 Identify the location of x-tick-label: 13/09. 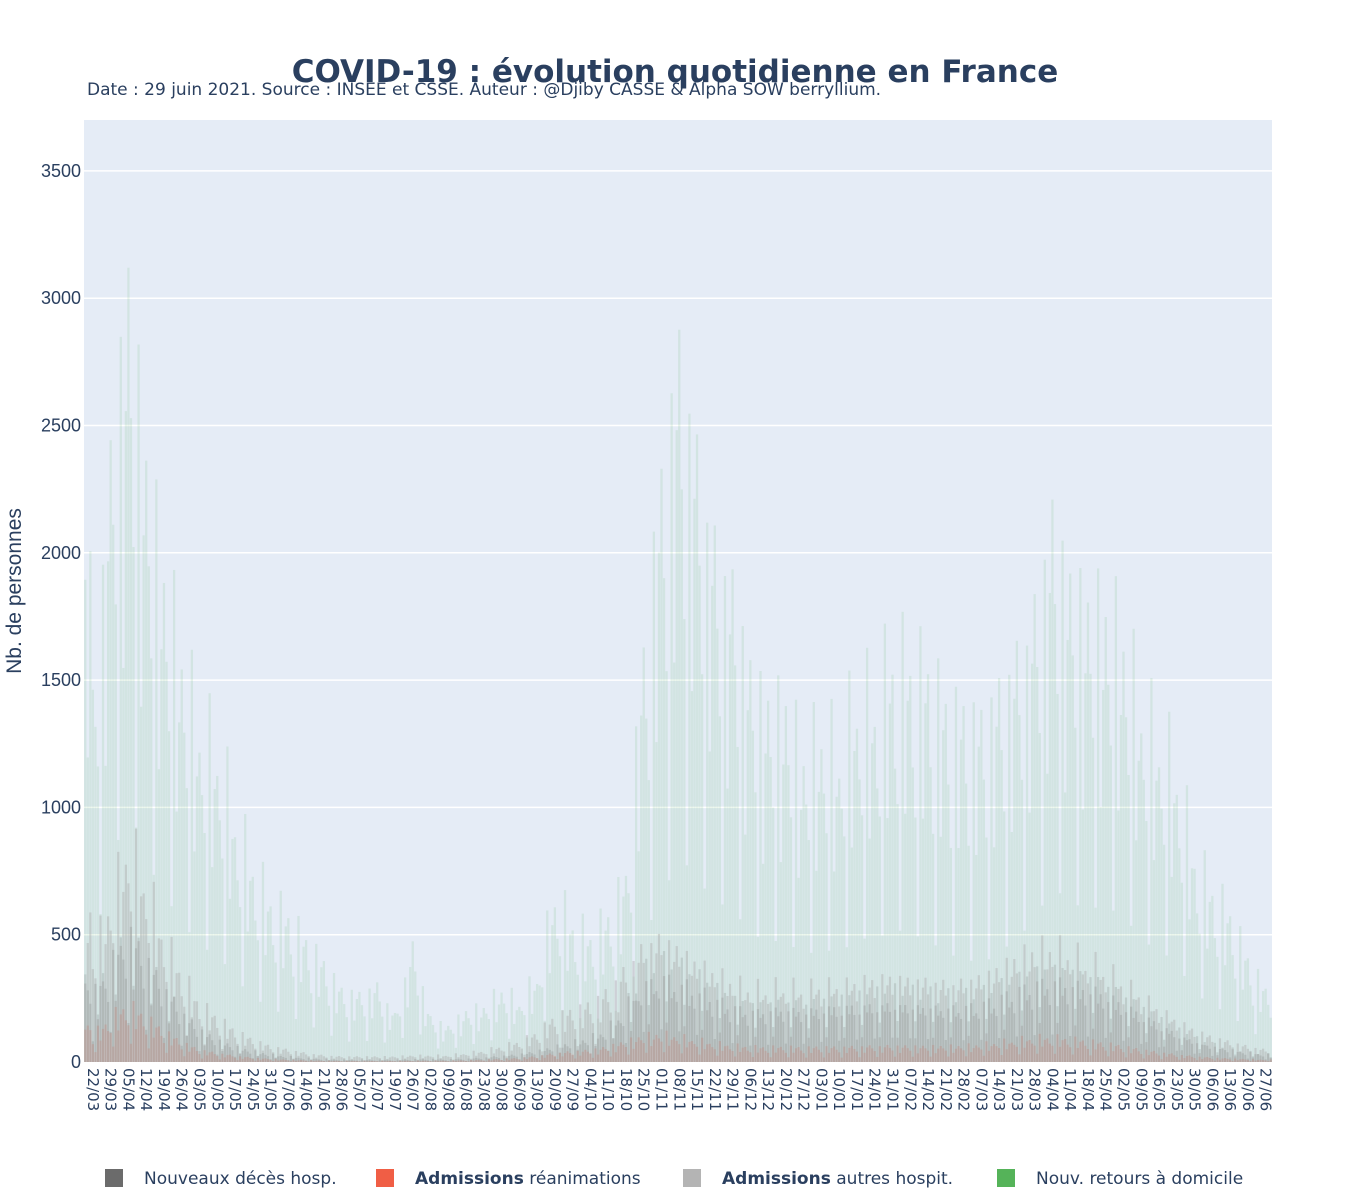
(537, 1089).